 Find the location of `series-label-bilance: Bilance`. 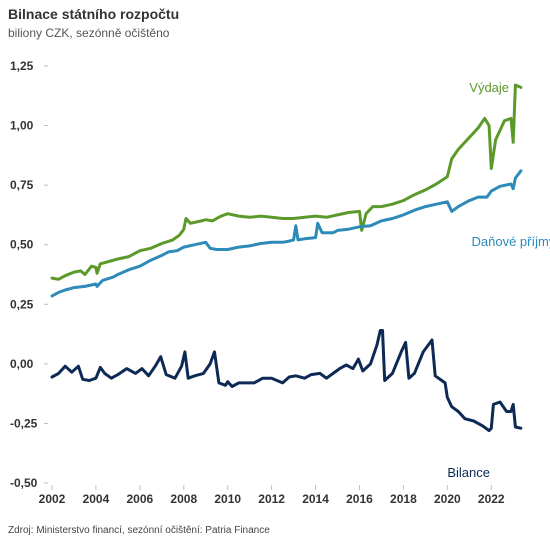

series-label-bilance: Bilance is located at coordinates (468, 472).